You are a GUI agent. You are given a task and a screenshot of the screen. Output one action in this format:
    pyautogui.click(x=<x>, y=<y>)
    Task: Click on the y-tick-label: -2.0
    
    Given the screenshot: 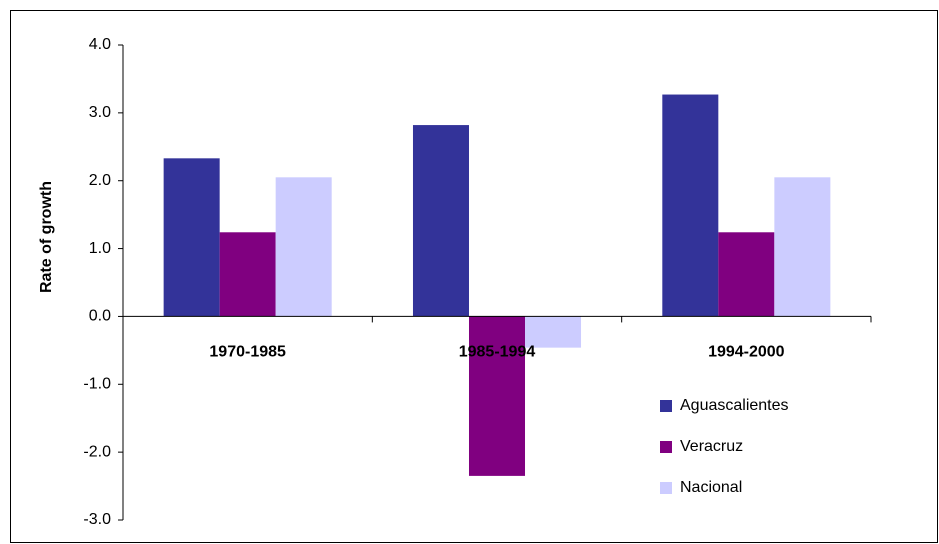 What is the action you would take?
    pyautogui.click(x=97, y=451)
    